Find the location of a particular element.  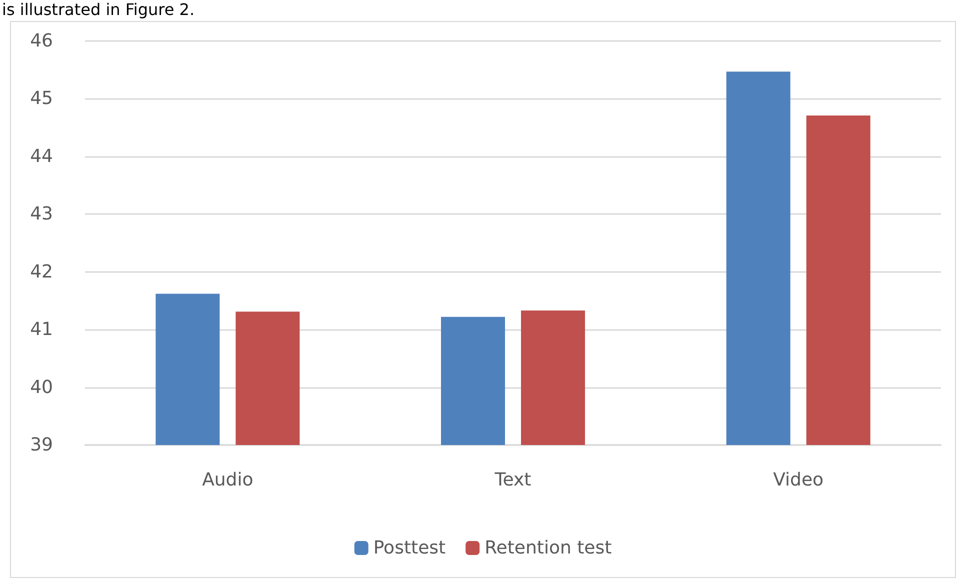

text: is illustrated in Figure 2. is located at coordinates (98, 9).